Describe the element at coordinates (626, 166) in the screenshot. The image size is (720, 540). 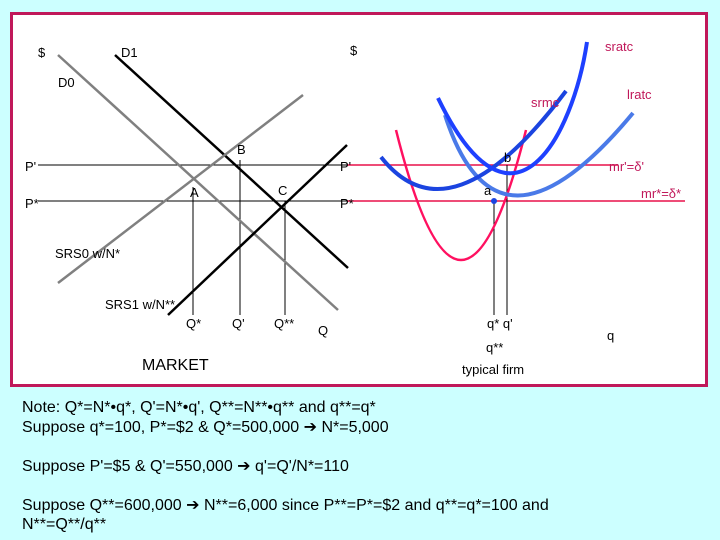
I see `mr-prime-label: mr'=δ'` at that location.